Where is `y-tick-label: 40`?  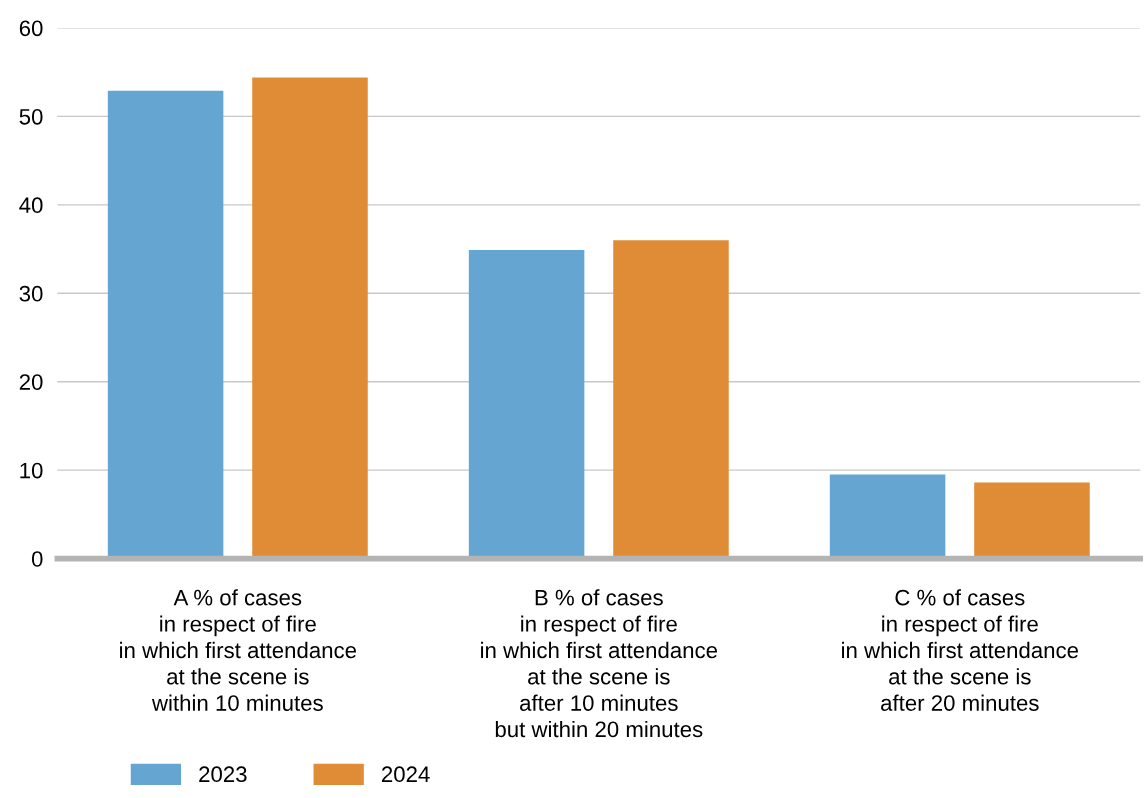 y-tick-label: 40 is located at coordinates (31, 205).